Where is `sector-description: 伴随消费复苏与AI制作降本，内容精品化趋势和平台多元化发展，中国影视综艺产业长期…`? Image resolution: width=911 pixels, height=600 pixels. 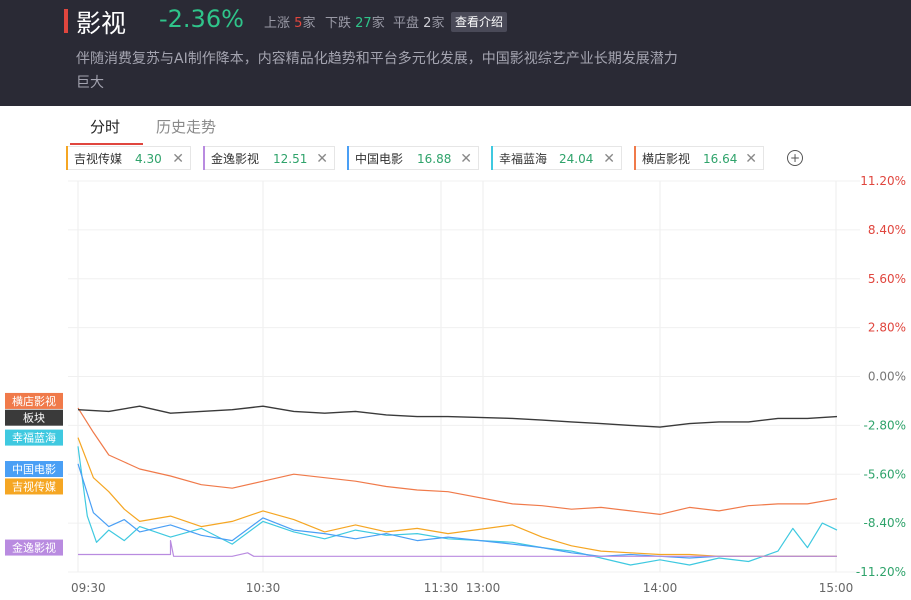 sector-description: 伴随消费复苏与AI制作降本，内容精品化趋势和平台多元化发展，中国影视综艺产业长期… is located at coordinates (377, 71).